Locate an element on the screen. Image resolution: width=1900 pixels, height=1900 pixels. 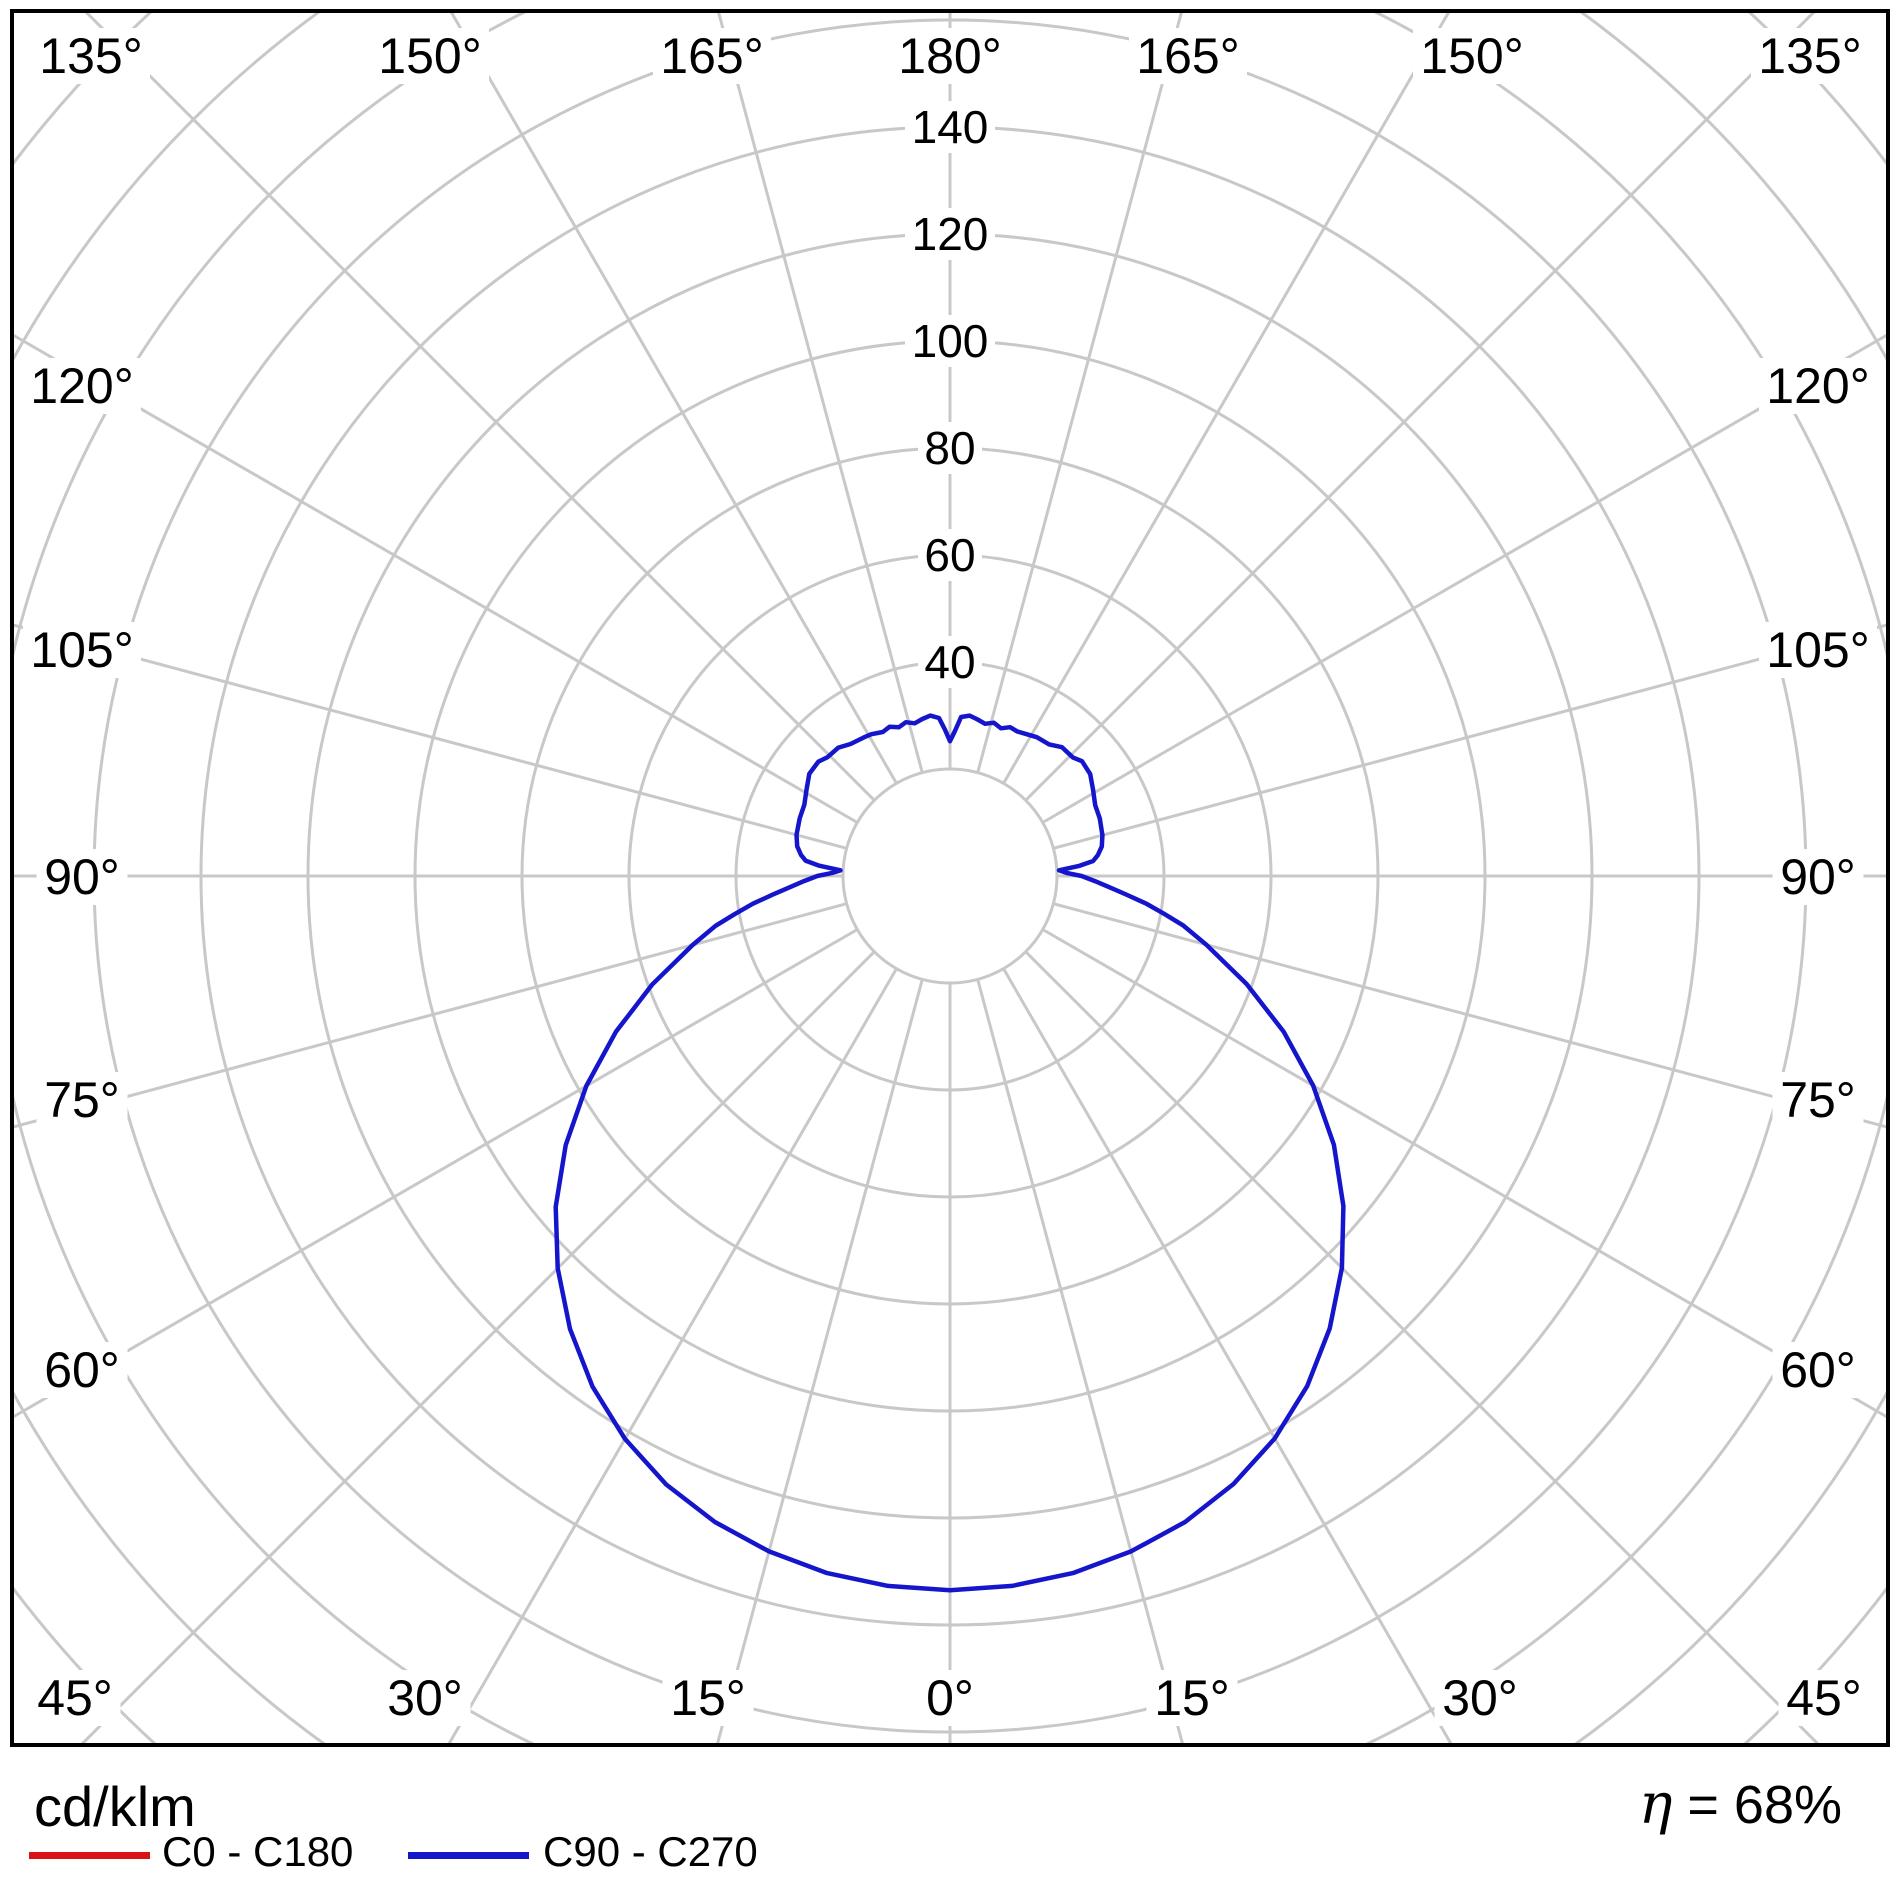
angle-label-21: 15° is located at coordinates (1192, 1698).